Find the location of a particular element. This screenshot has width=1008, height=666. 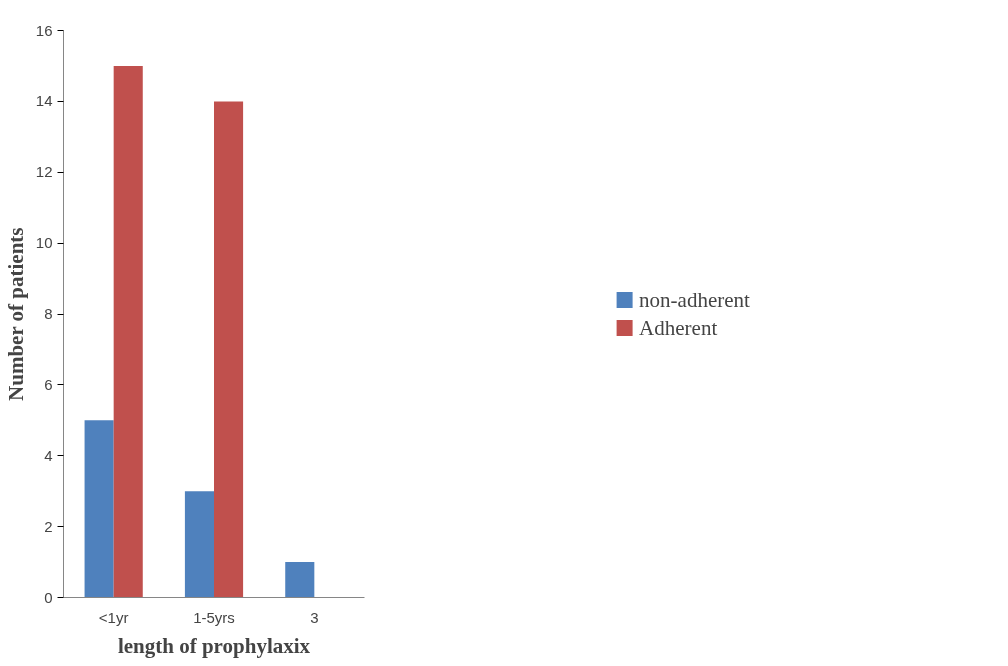

y-tick-label: 8 is located at coordinates (48, 313).